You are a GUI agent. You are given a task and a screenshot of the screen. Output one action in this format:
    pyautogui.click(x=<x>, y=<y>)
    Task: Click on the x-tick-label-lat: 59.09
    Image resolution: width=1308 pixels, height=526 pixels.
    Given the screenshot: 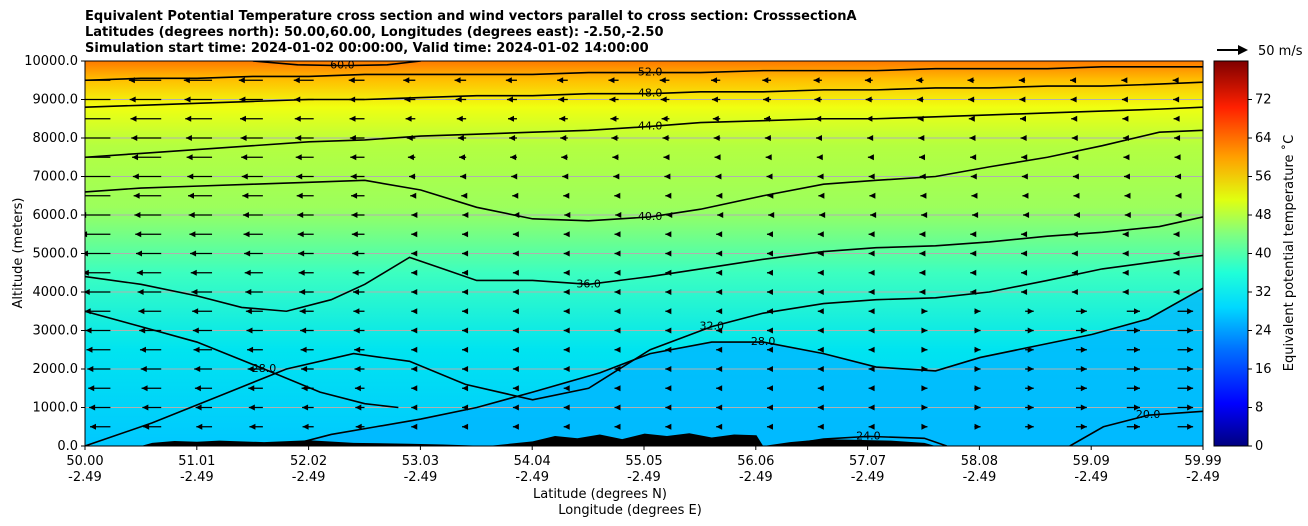 What is the action you would take?
    pyautogui.click(x=1091, y=461)
    